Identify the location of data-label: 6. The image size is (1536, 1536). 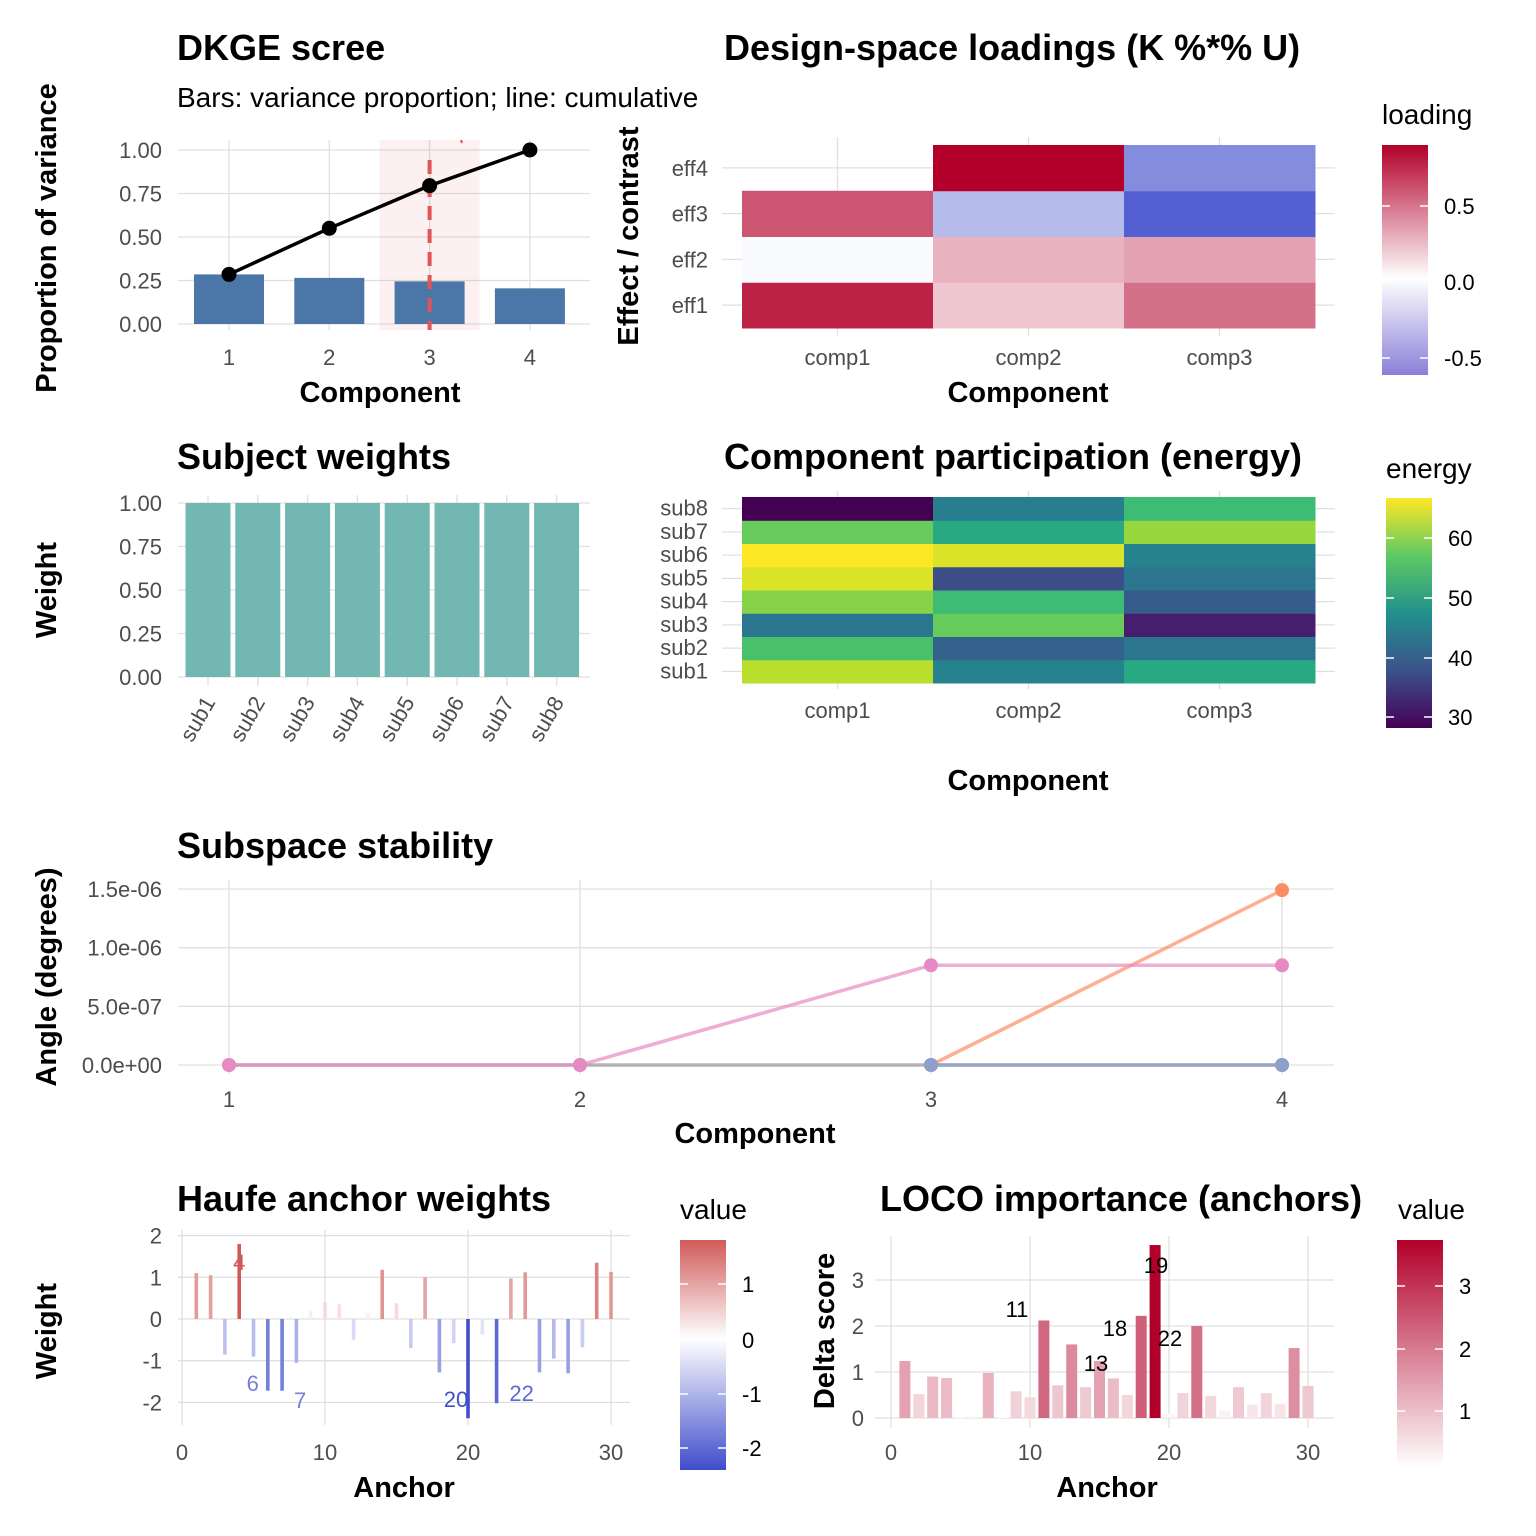
(253, 1383).